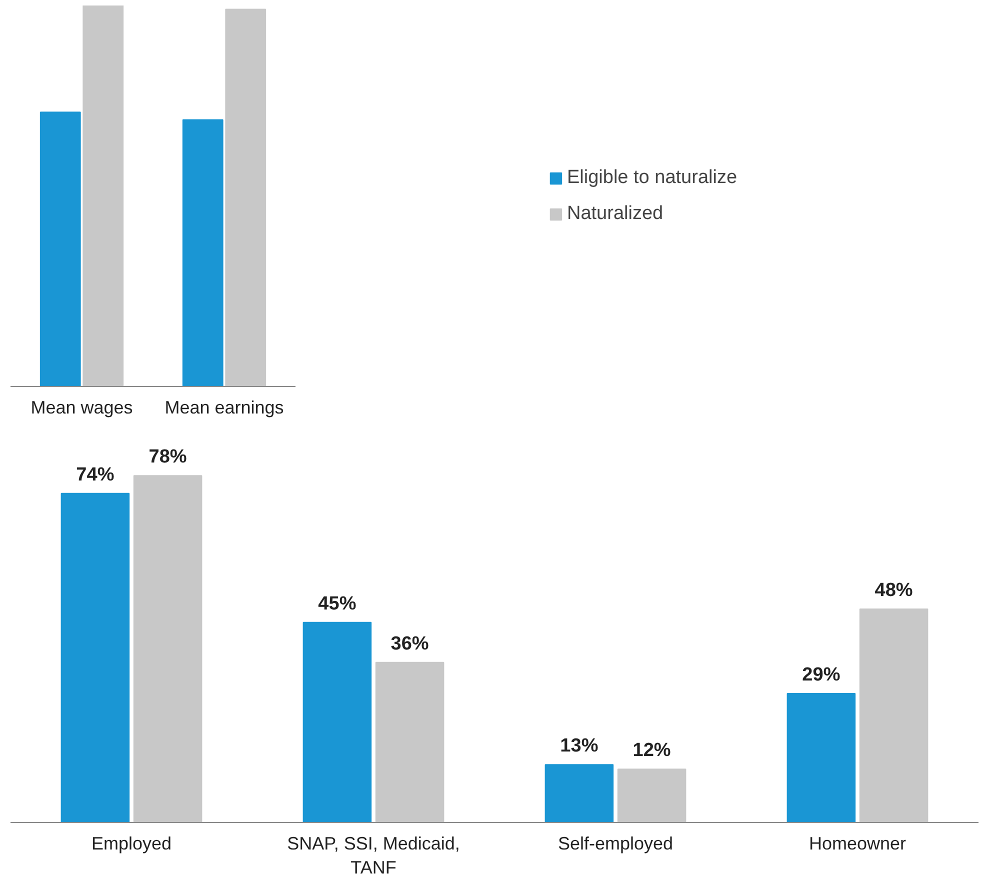 This screenshot has height=890, width=997. Describe the element at coordinates (167, 457) in the screenshot. I see `data-label: 78%` at that location.